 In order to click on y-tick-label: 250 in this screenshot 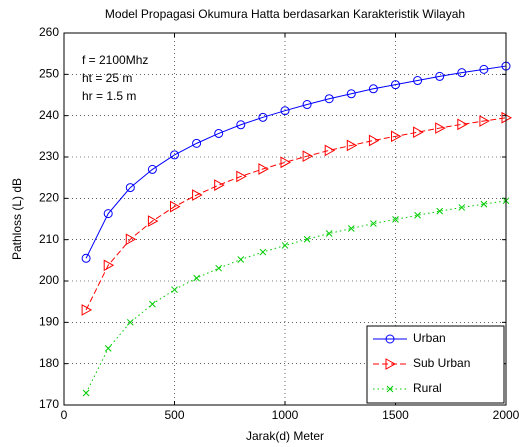, I will do `click(49, 74)`.